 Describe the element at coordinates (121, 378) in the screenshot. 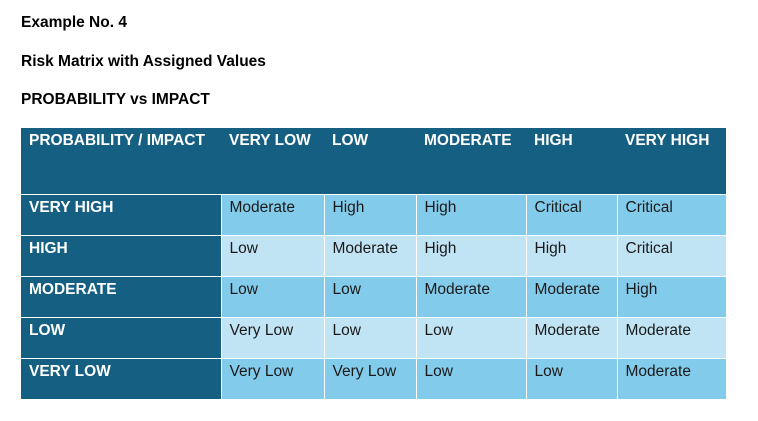

I see `row-header: VERY LOW` at that location.